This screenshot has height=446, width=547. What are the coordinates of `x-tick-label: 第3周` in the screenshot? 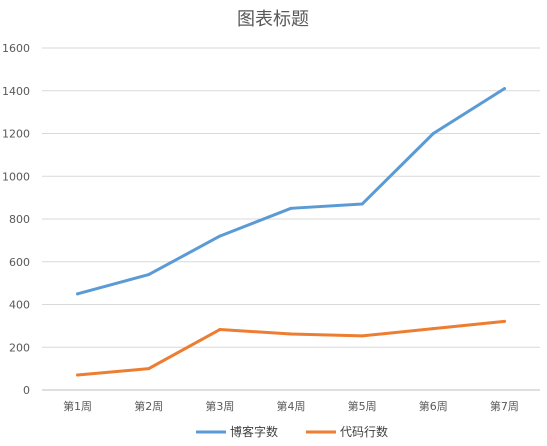 It's located at (219, 406).